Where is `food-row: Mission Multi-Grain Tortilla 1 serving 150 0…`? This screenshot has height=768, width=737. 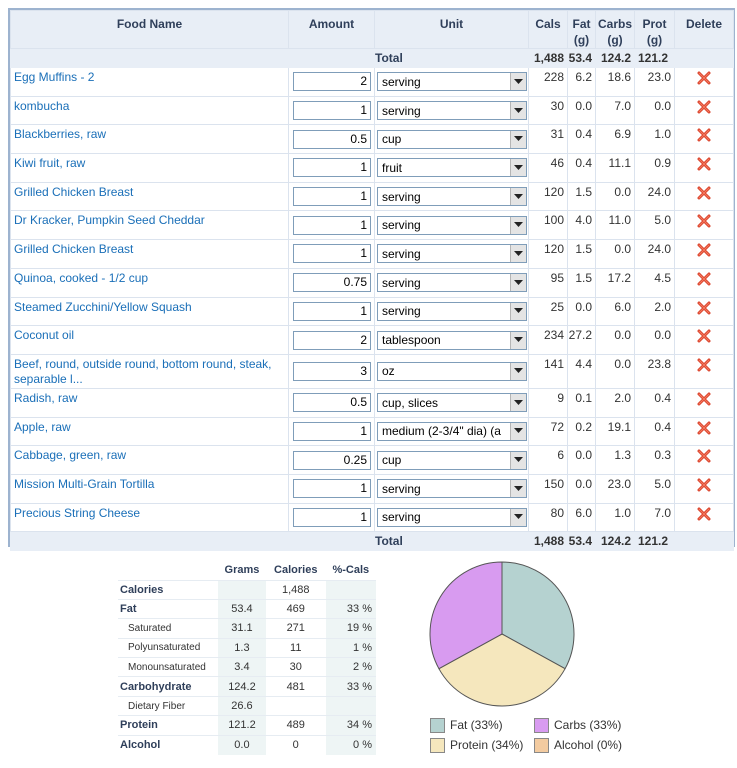 food-row: Mission Multi-Grain Tortilla 1 serving 150 0… is located at coordinates (372, 488).